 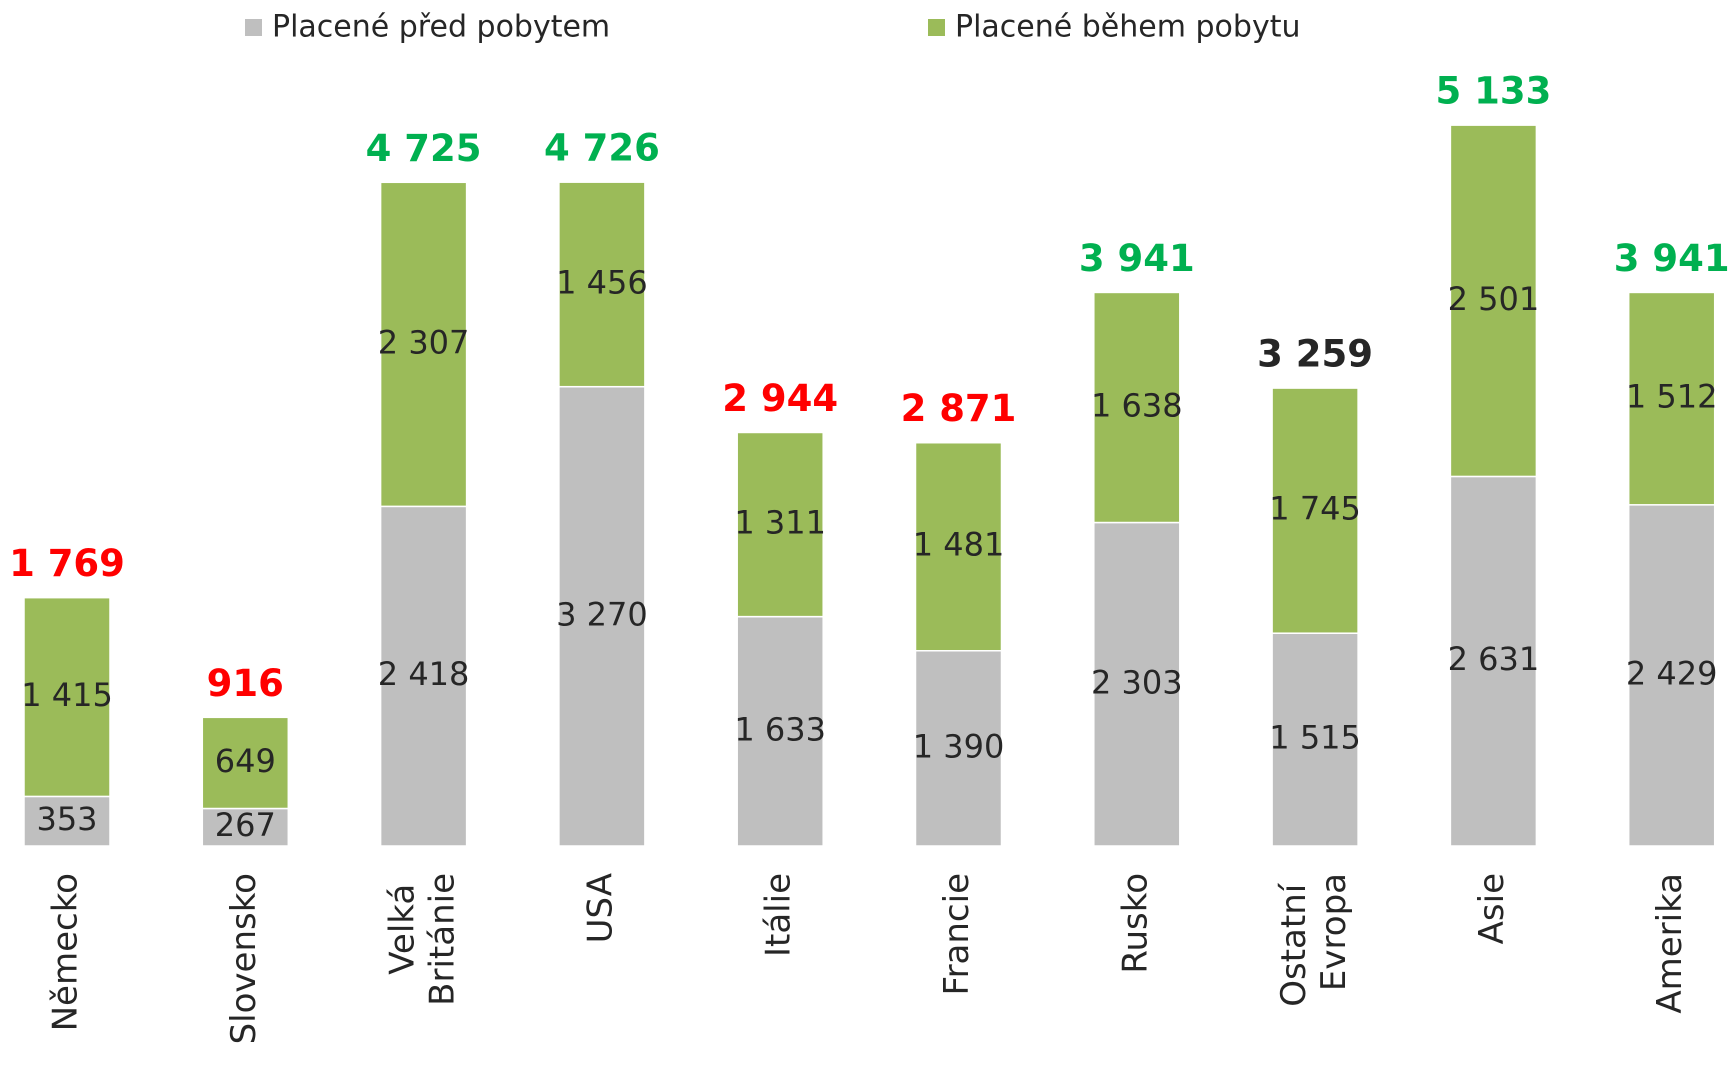 I want to click on total-label: 1 769, so click(x=67, y=563).